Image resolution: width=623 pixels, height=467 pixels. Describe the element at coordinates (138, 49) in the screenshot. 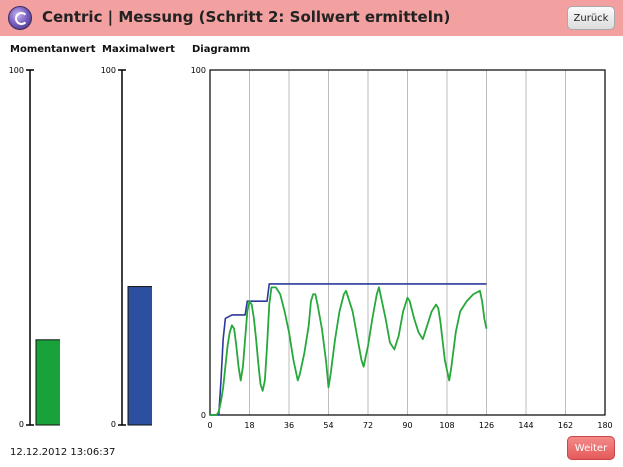

I see `maximalwert-label: Maximalwert` at that location.